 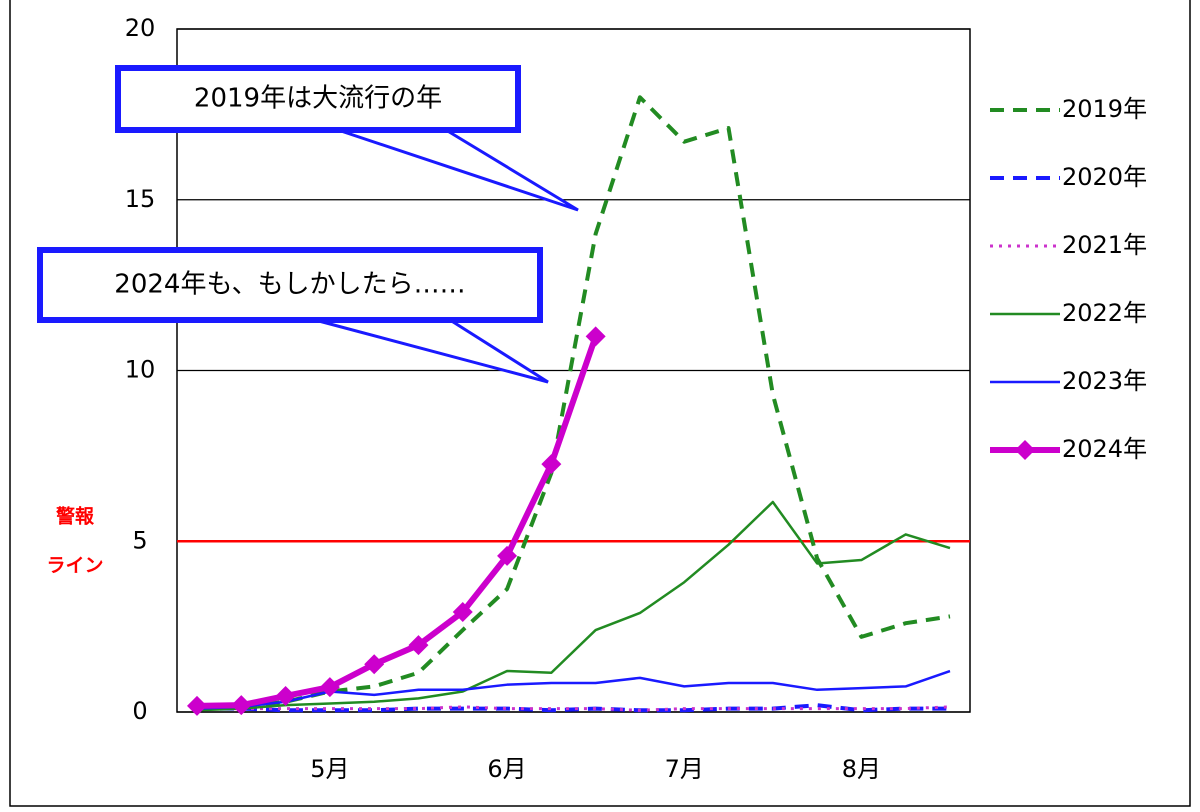 What do you see at coordinates (1104, 177) in the screenshot?
I see `legend-label: 2020年` at bounding box center [1104, 177].